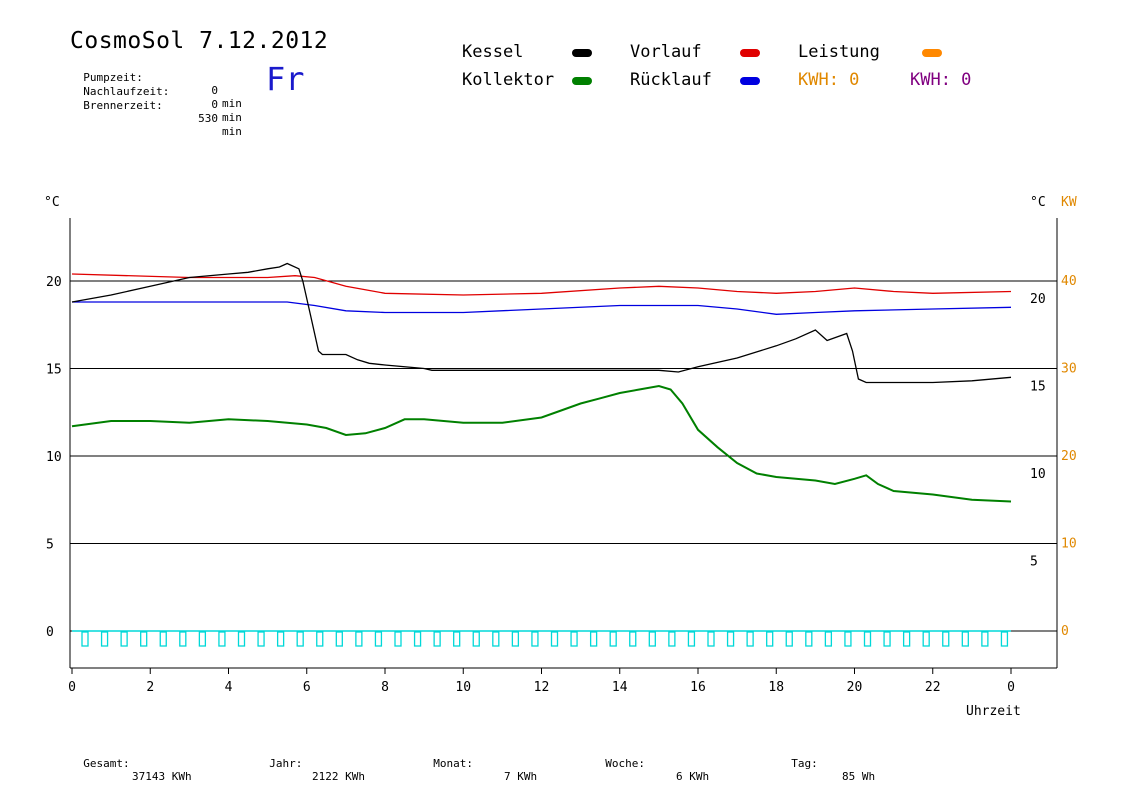  What do you see at coordinates (286, 763) in the screenshot?
I see `footer-jahr-label: Jahr:` at bounding box center [286, 763].